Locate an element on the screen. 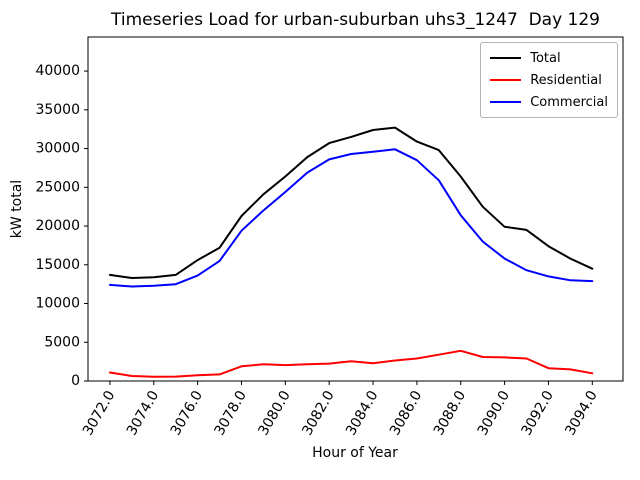 The height and width of the screenshot is (480, 640). legend-entry-total: Total is located at coordinates (549, 58).